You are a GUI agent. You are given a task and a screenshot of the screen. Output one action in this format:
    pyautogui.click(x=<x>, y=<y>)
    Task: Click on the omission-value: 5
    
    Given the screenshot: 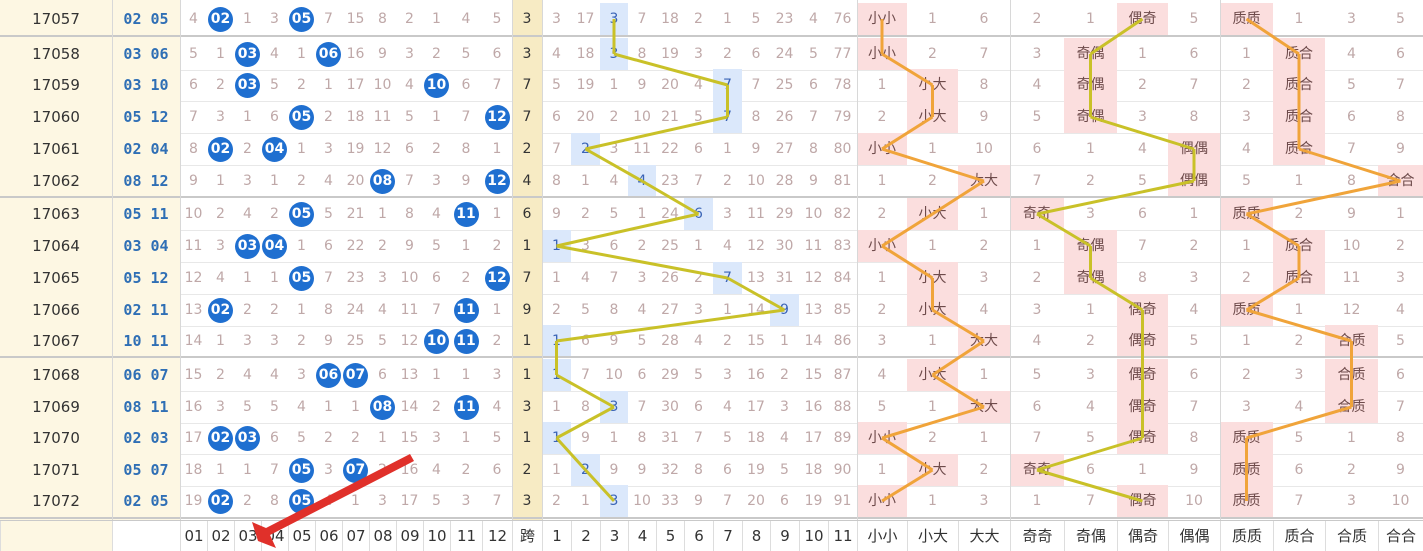 What is the action you would take?
    pyautogui.click(x=274, y=407)
    